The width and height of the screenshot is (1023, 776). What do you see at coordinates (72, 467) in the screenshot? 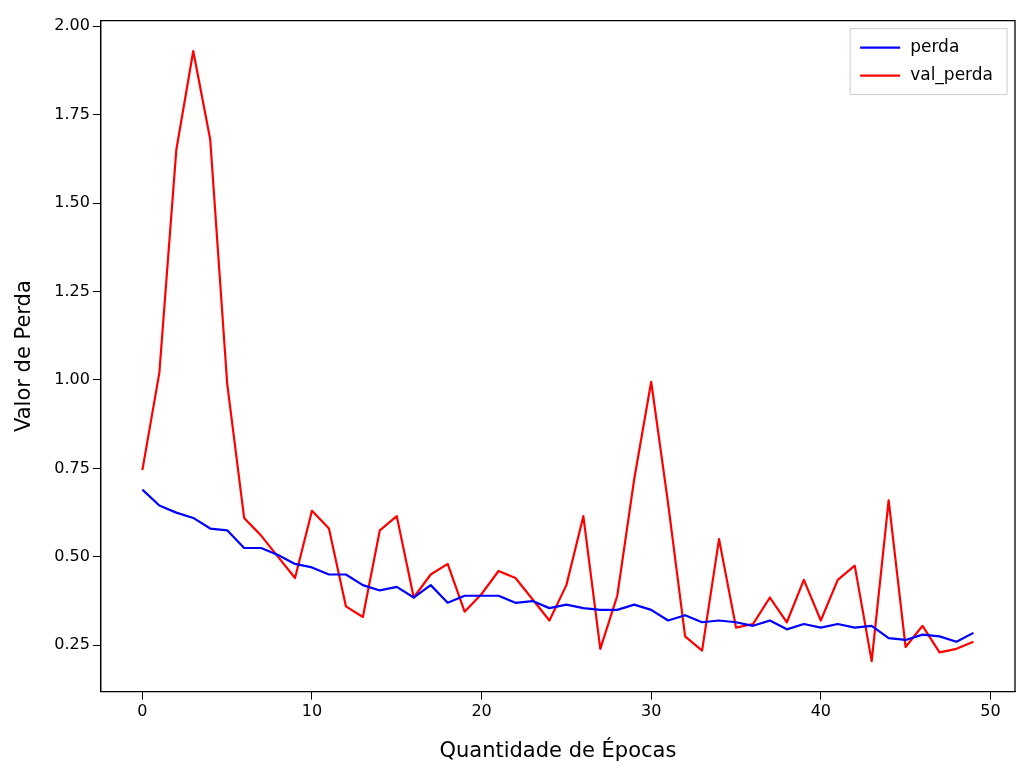
I see `y-tick-label: 0.75` at bounding box center [72, 467].